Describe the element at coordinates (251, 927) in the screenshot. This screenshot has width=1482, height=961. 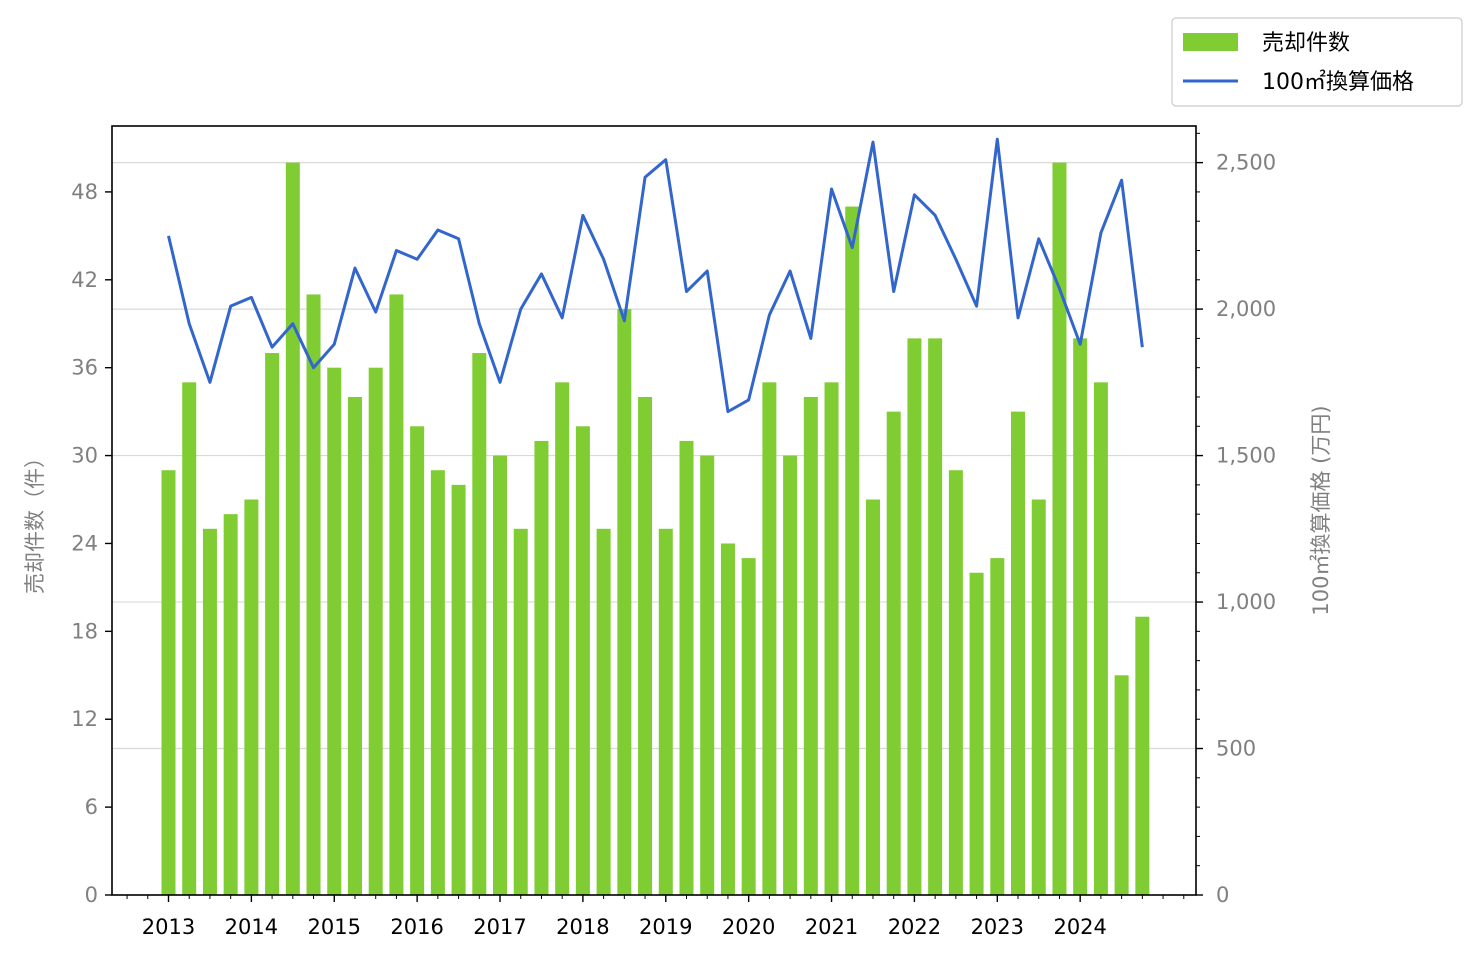
I see `x-tick-label: 2014` at that location.